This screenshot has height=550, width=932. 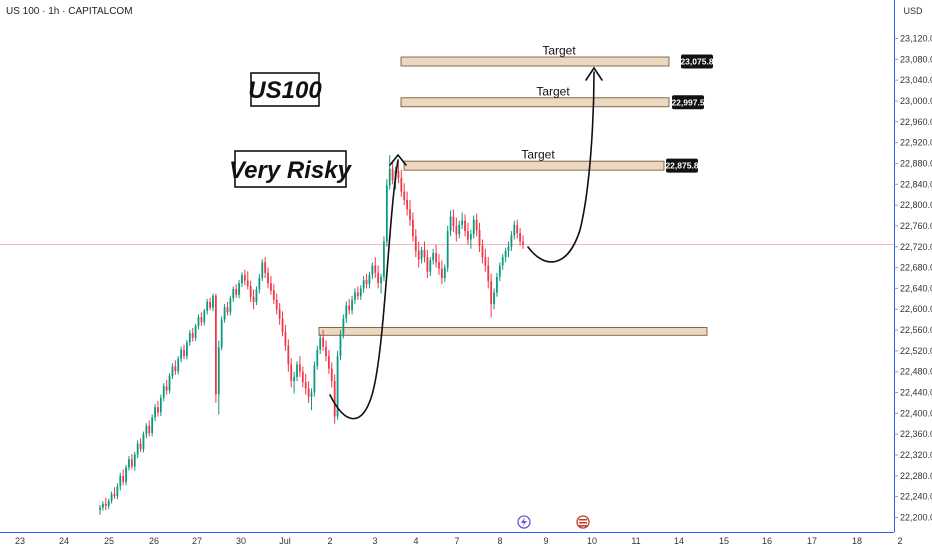 What do you see at coordinates (635, 541) in the screenshot?
I see `x-tick-label: 11` at bounding box center [635, 541].